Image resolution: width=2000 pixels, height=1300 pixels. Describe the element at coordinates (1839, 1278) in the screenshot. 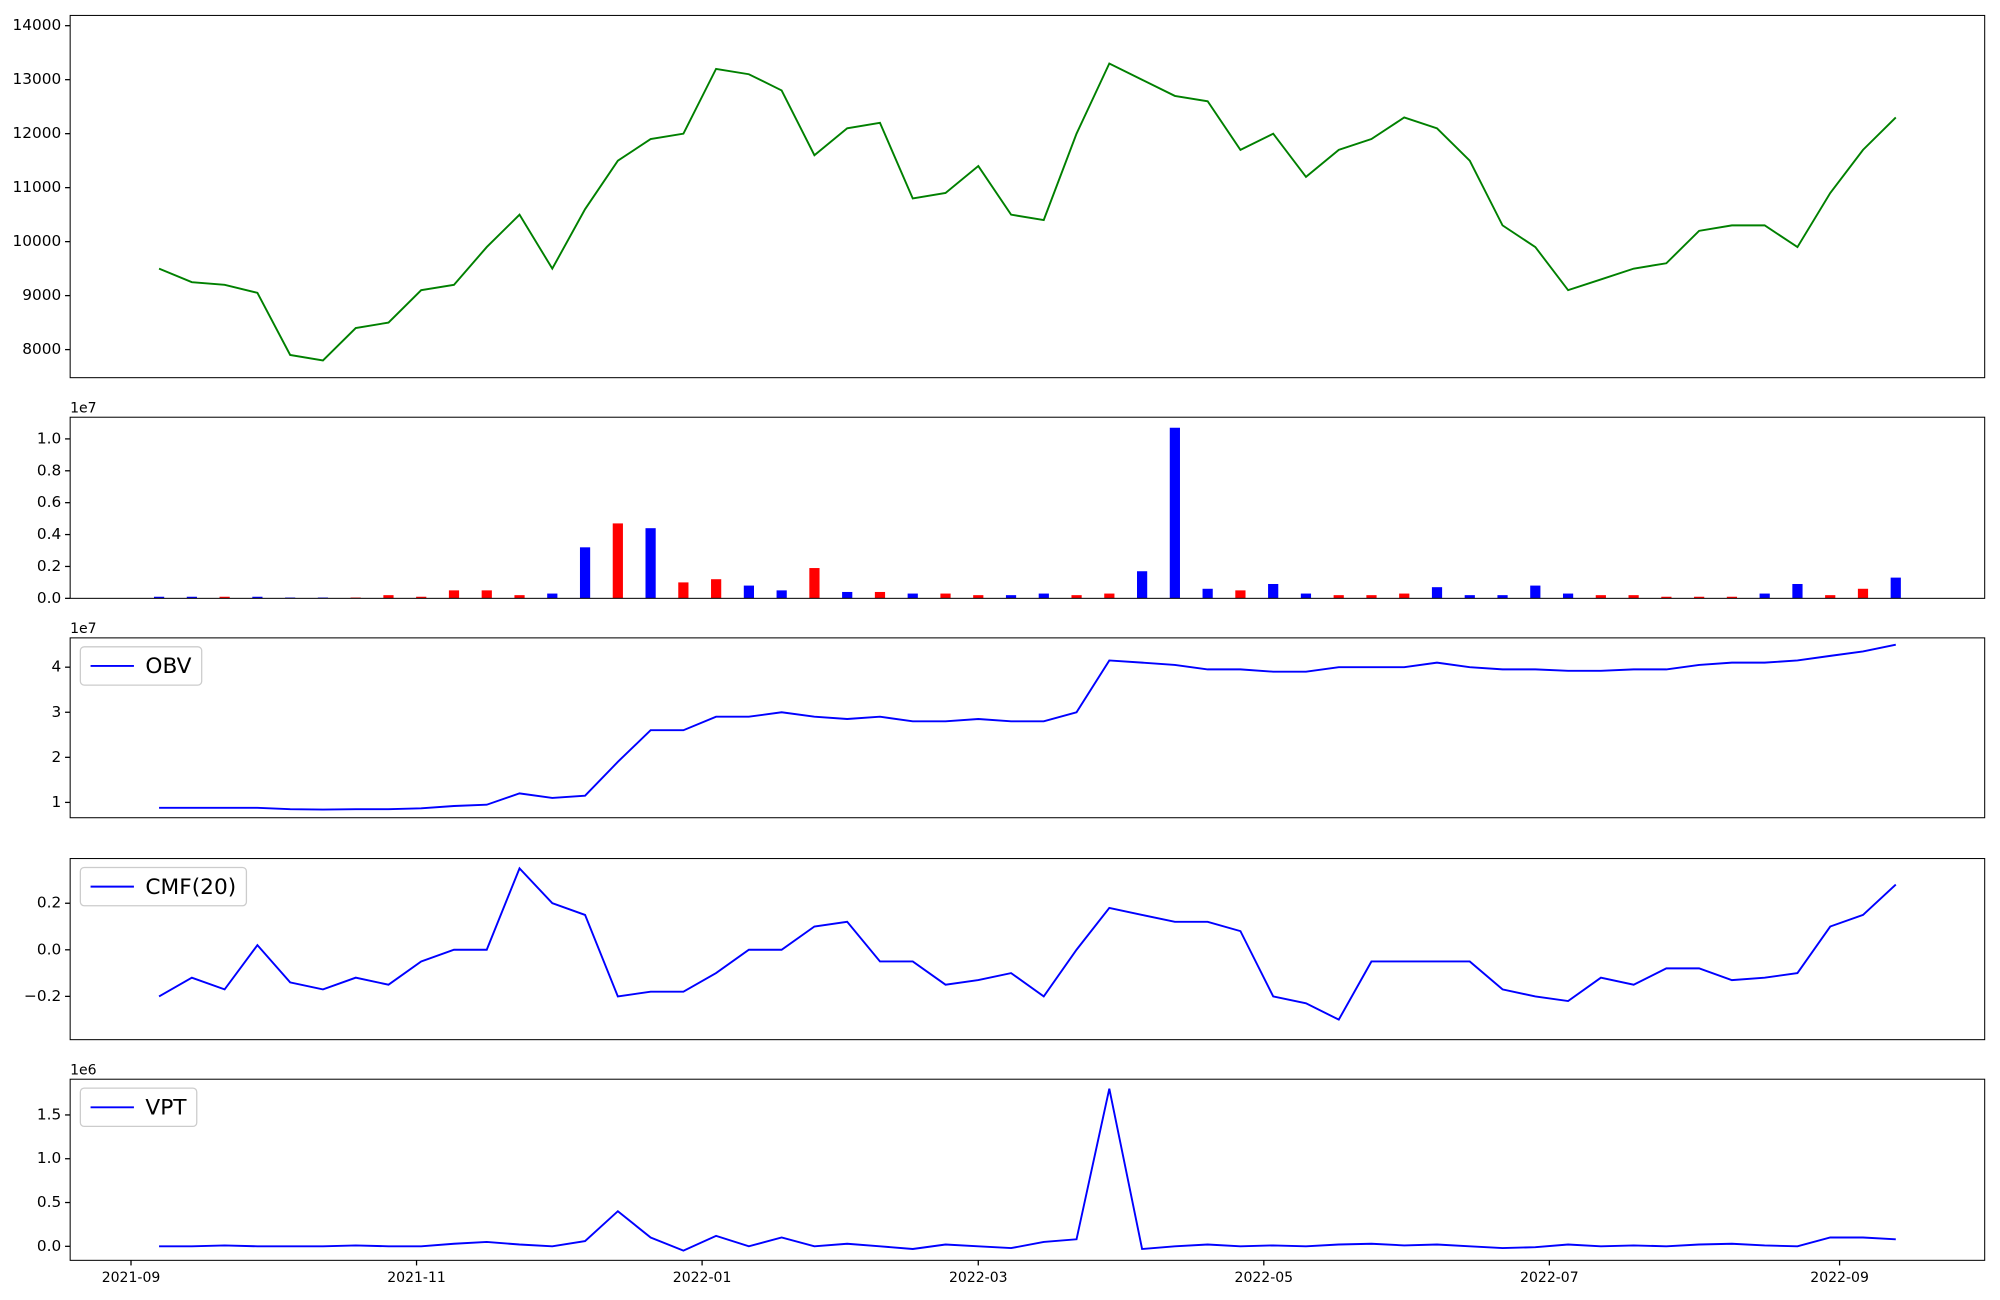

I see `x-tick-label: 2022-09` at that location.